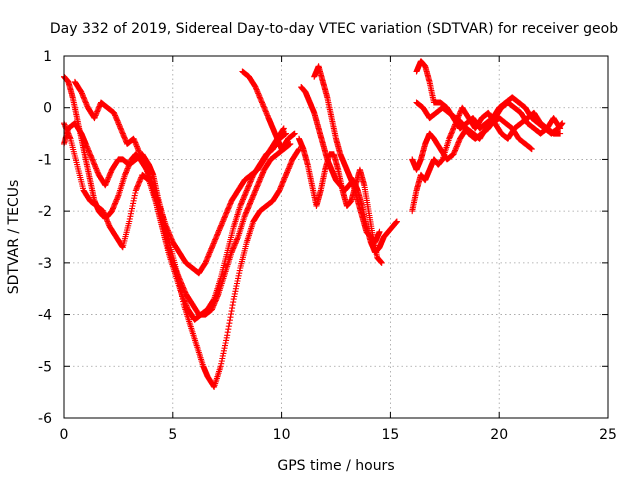 This screenshot has height=480, width=640. Describe the element at coordinates (390, 435) in the screenshot. I see `x-tick-label: 15` at that location.